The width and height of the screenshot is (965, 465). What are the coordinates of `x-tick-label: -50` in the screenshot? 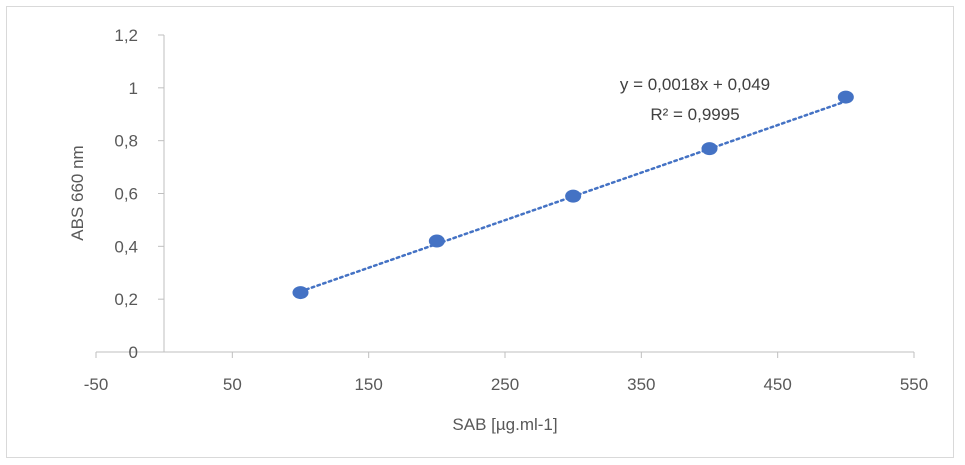 It's located at (96, 384).